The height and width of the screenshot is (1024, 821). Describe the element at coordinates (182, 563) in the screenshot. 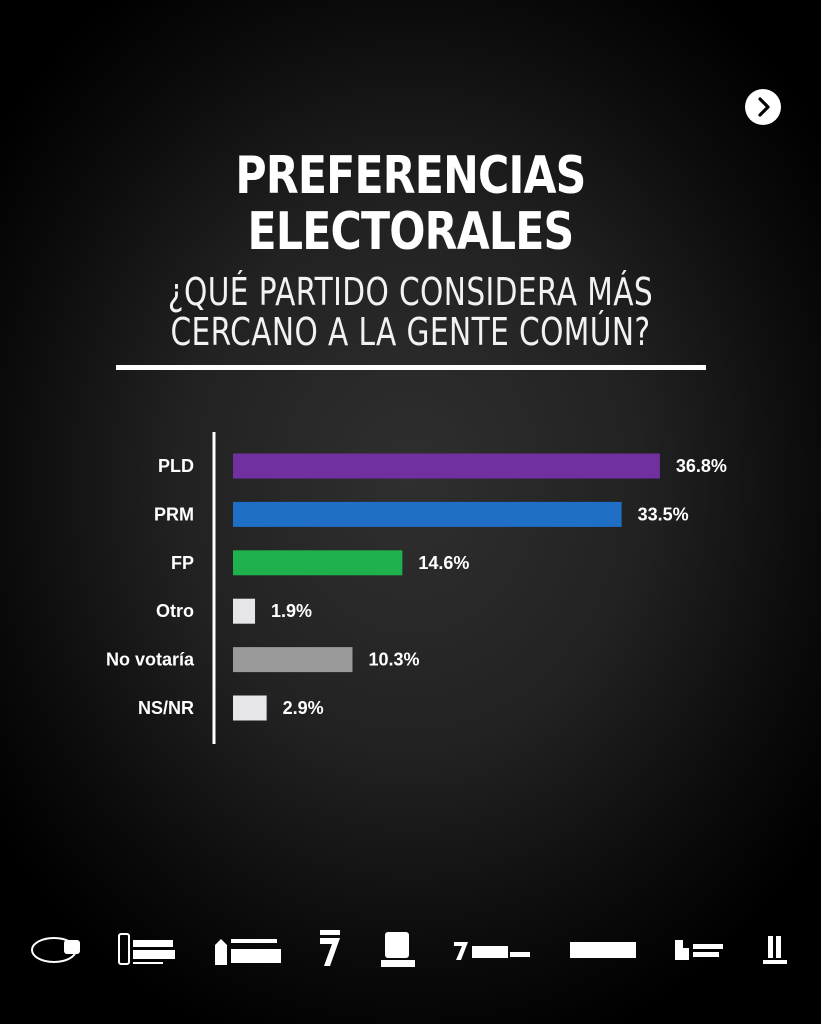

I see `category-label: FP` at that location.